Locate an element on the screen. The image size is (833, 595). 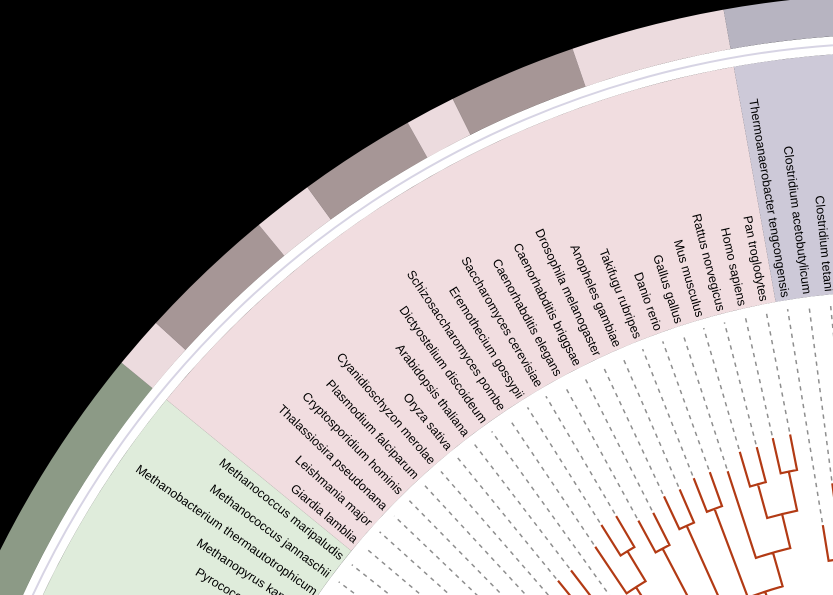
tree-branches is located at coordinates (695, 514).